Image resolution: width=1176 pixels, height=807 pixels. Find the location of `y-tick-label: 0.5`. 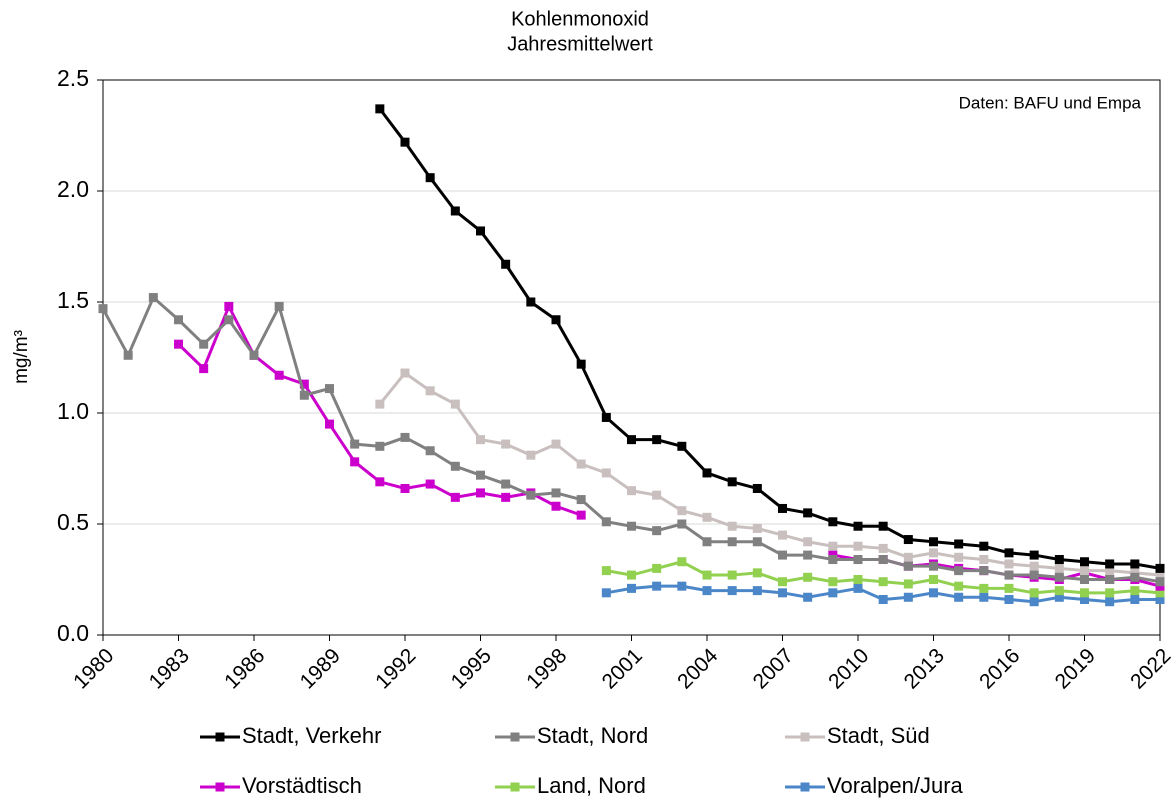

y-tick-label: 0.5 is located at coordinates (73, 522).